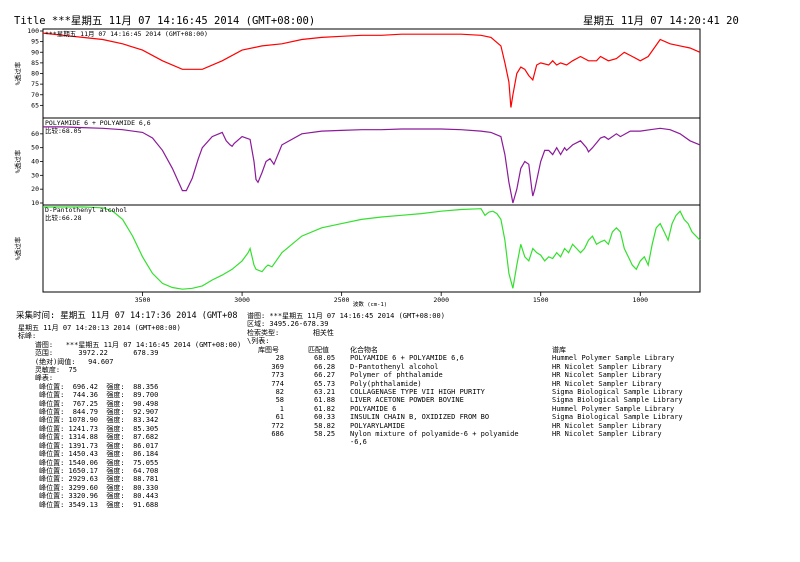 The image size is (800, 562). Describe the element at coordinates (35, 63) in the screenshot. I see `y-tick-label: 85` at that location.